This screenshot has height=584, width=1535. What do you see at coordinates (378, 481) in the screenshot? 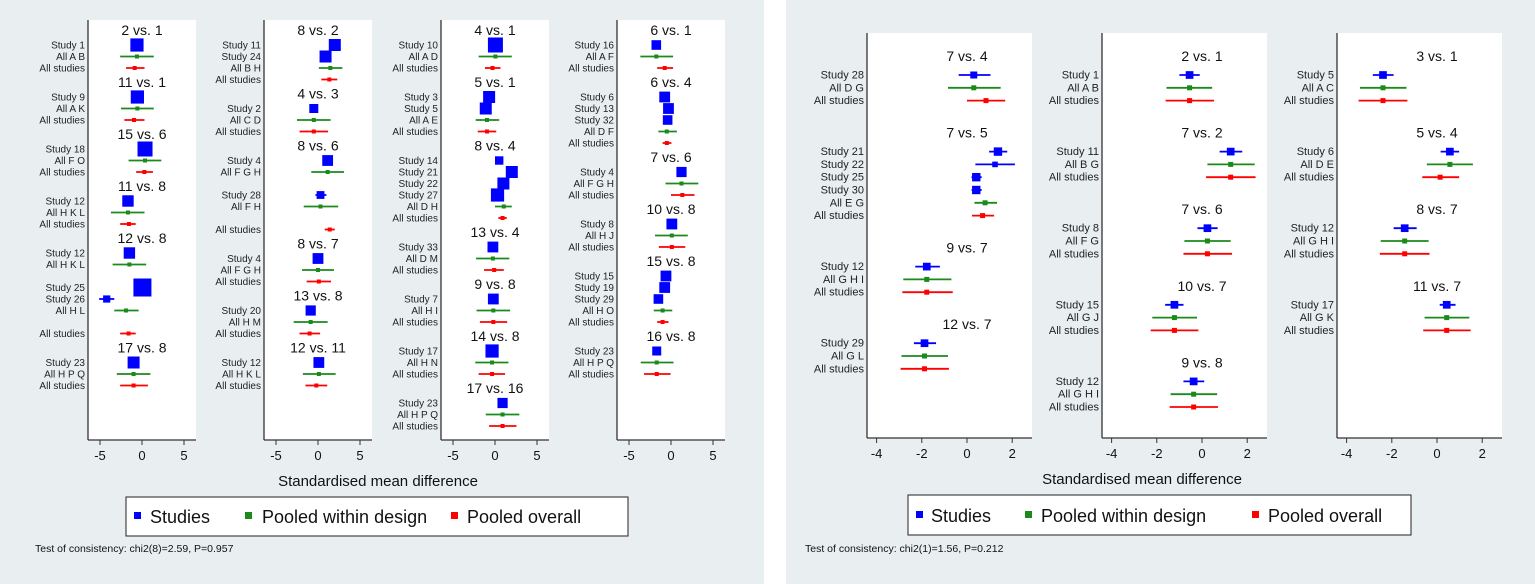
I see `left-x-axis-label: Standardised mean difference` at bounding box center [378, 481].